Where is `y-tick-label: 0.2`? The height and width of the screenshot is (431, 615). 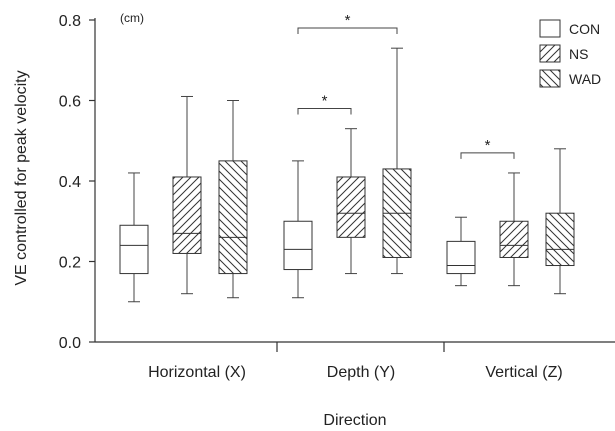 y-tick-label: 0.2 is located at coordinates (70, 263).